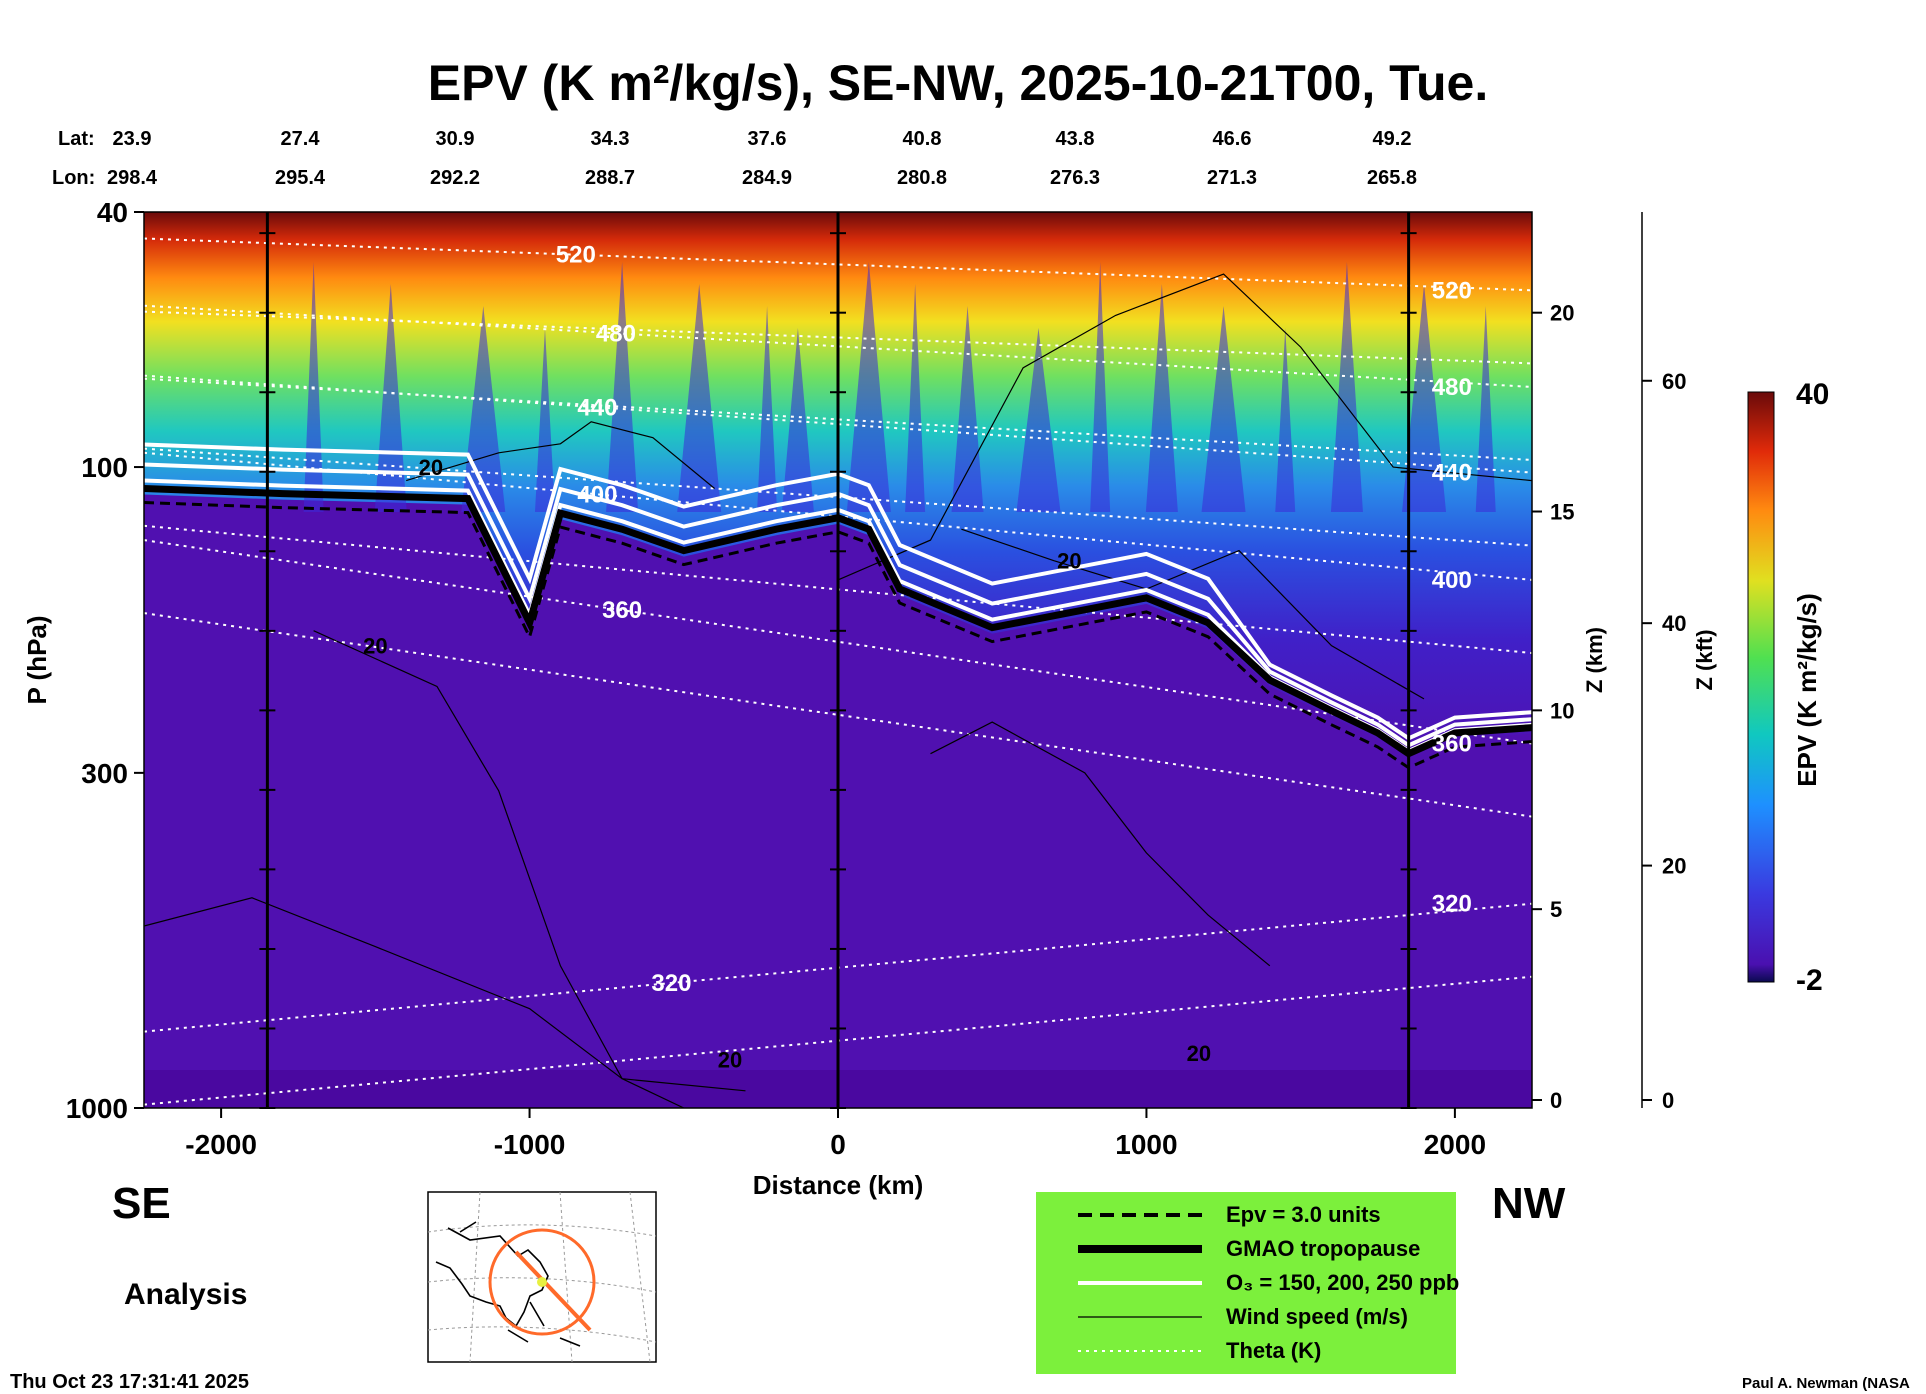 The image size is (1926, 1394). What do you see at coordinates (76, 139) in the screenshot?
I see `lat-label: Lat:` at bounding box center [76, 139].